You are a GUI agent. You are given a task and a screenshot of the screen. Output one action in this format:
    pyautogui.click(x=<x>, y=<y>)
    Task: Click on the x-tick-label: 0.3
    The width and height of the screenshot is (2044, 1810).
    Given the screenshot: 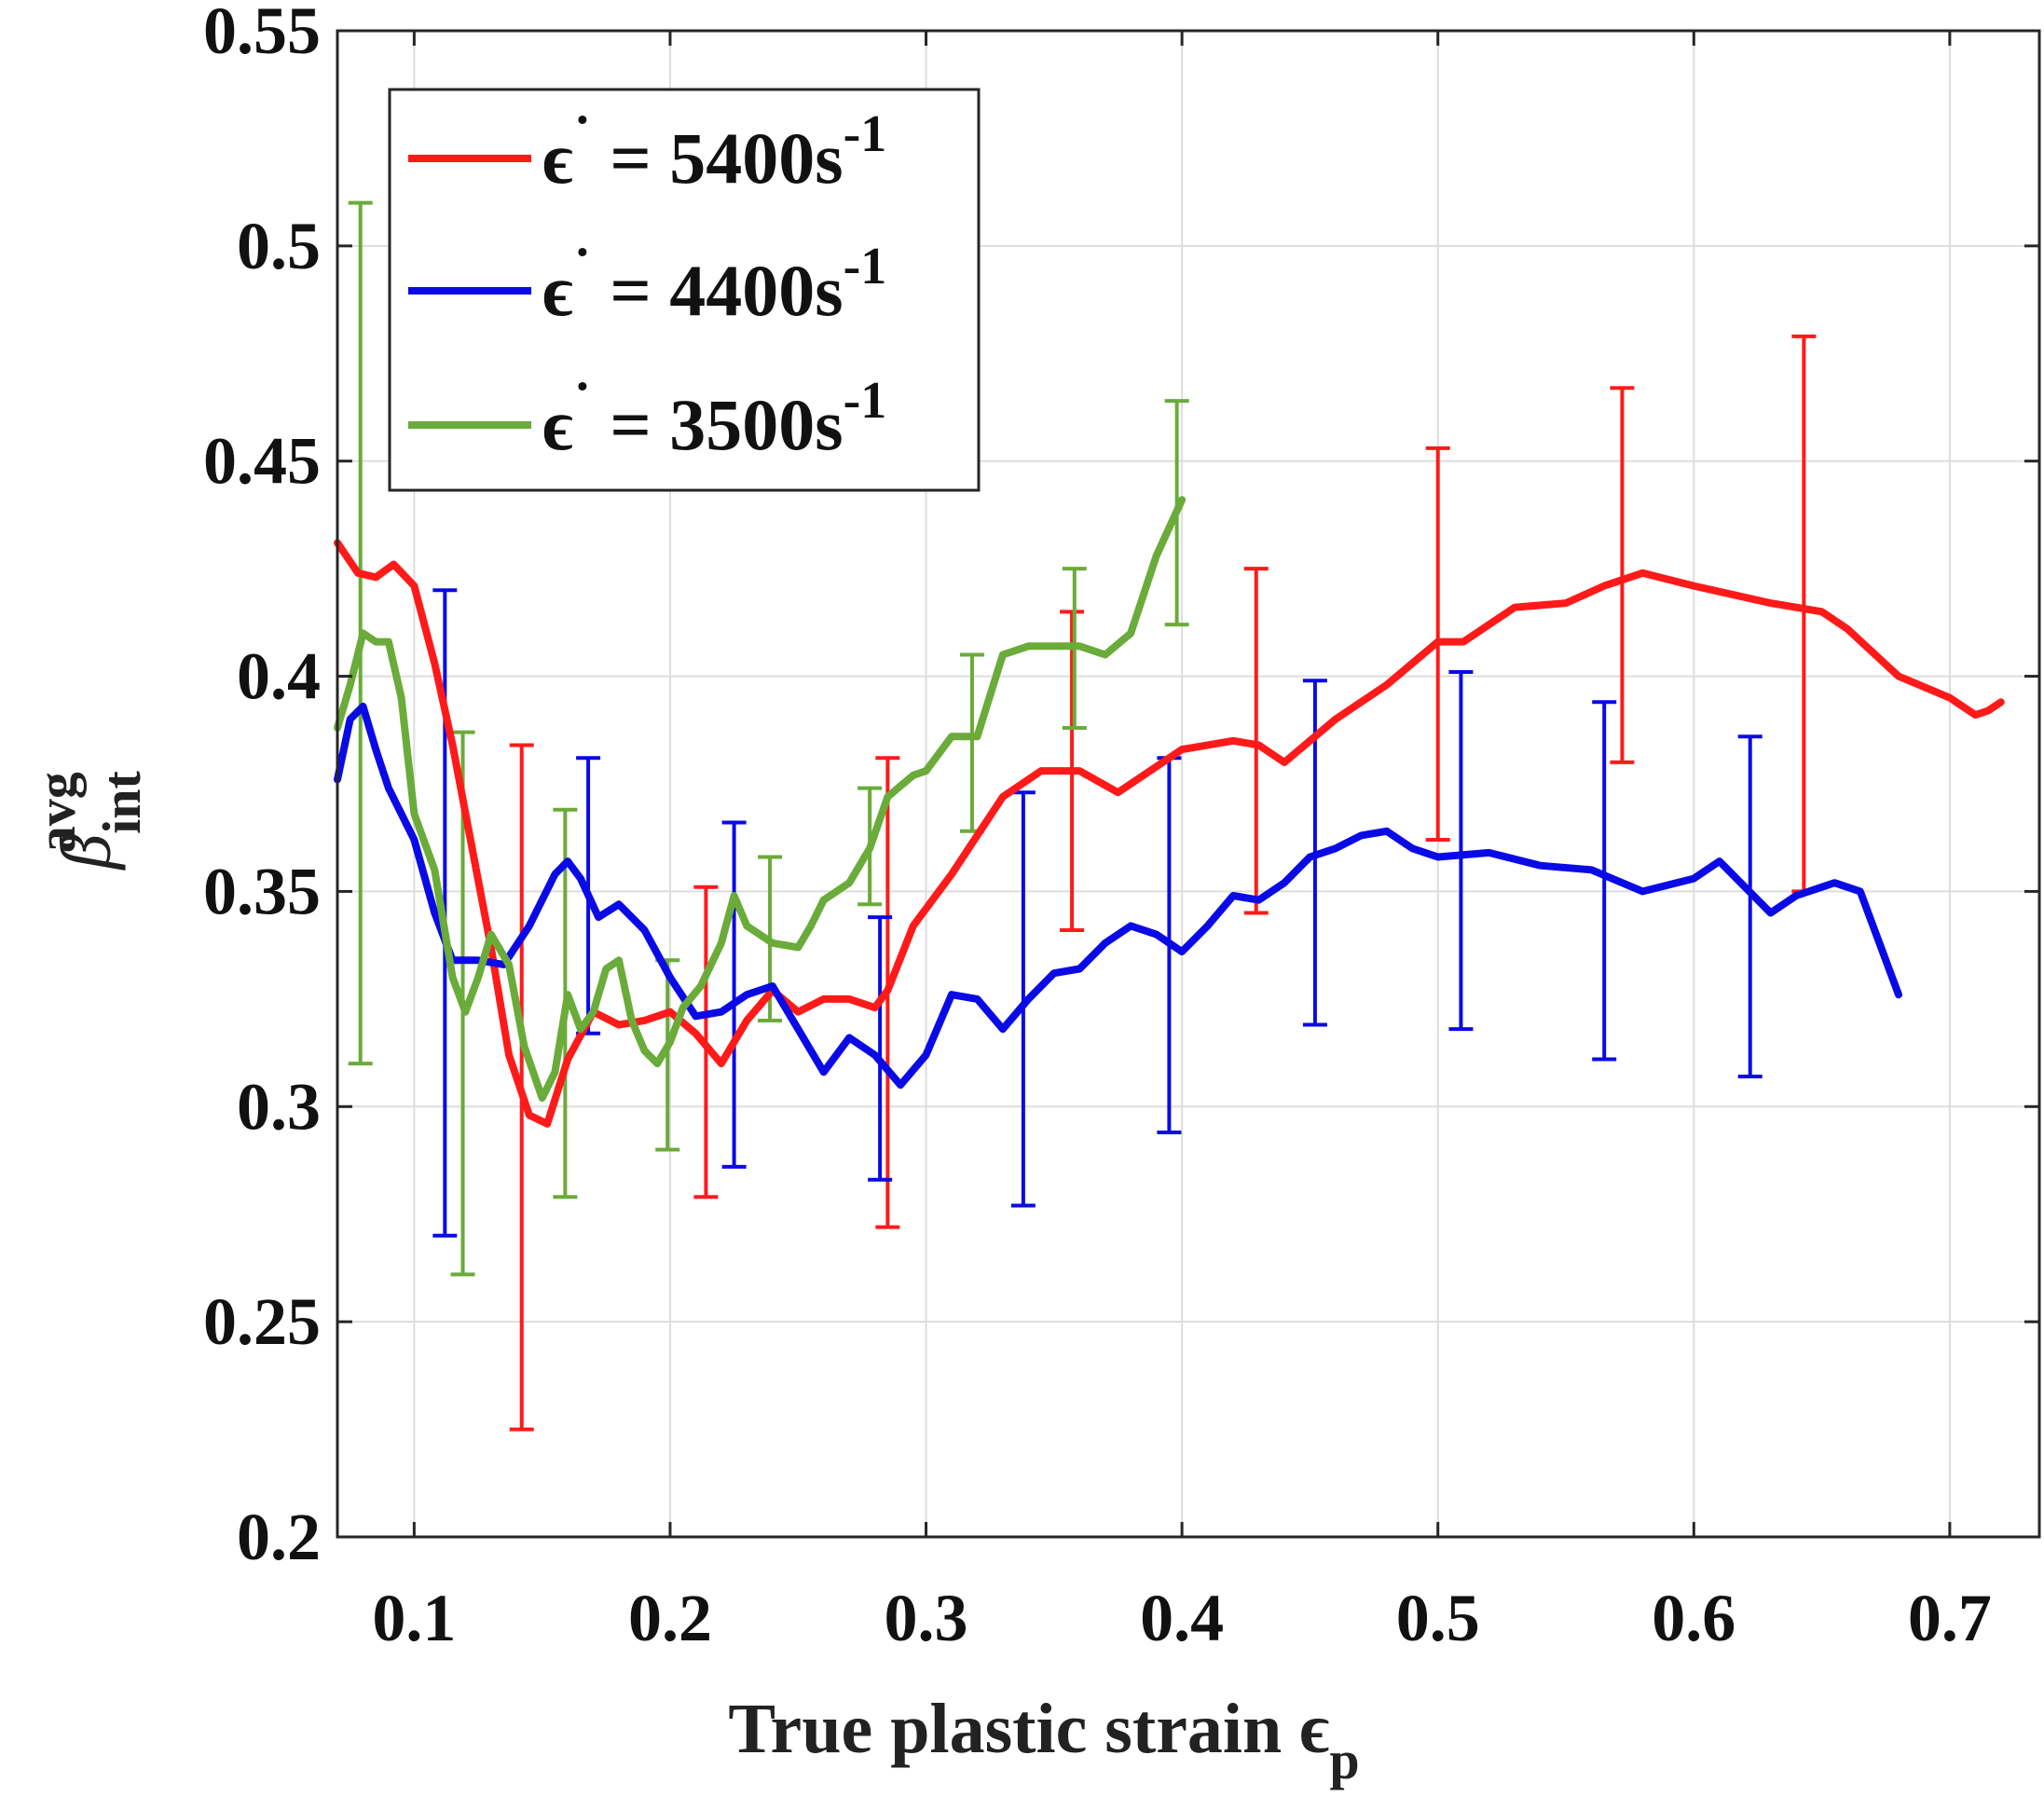 What is the action you would take?
    pyautogui.click(x=926, y=1618)
    